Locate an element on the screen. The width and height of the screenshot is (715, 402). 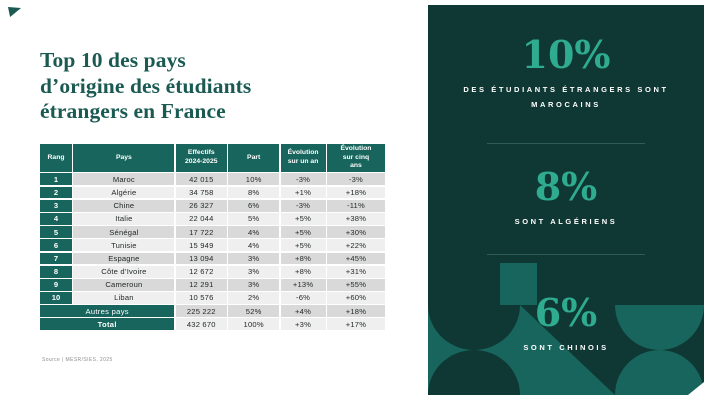
data-cell: +55% is located at coordinates (355, 284).